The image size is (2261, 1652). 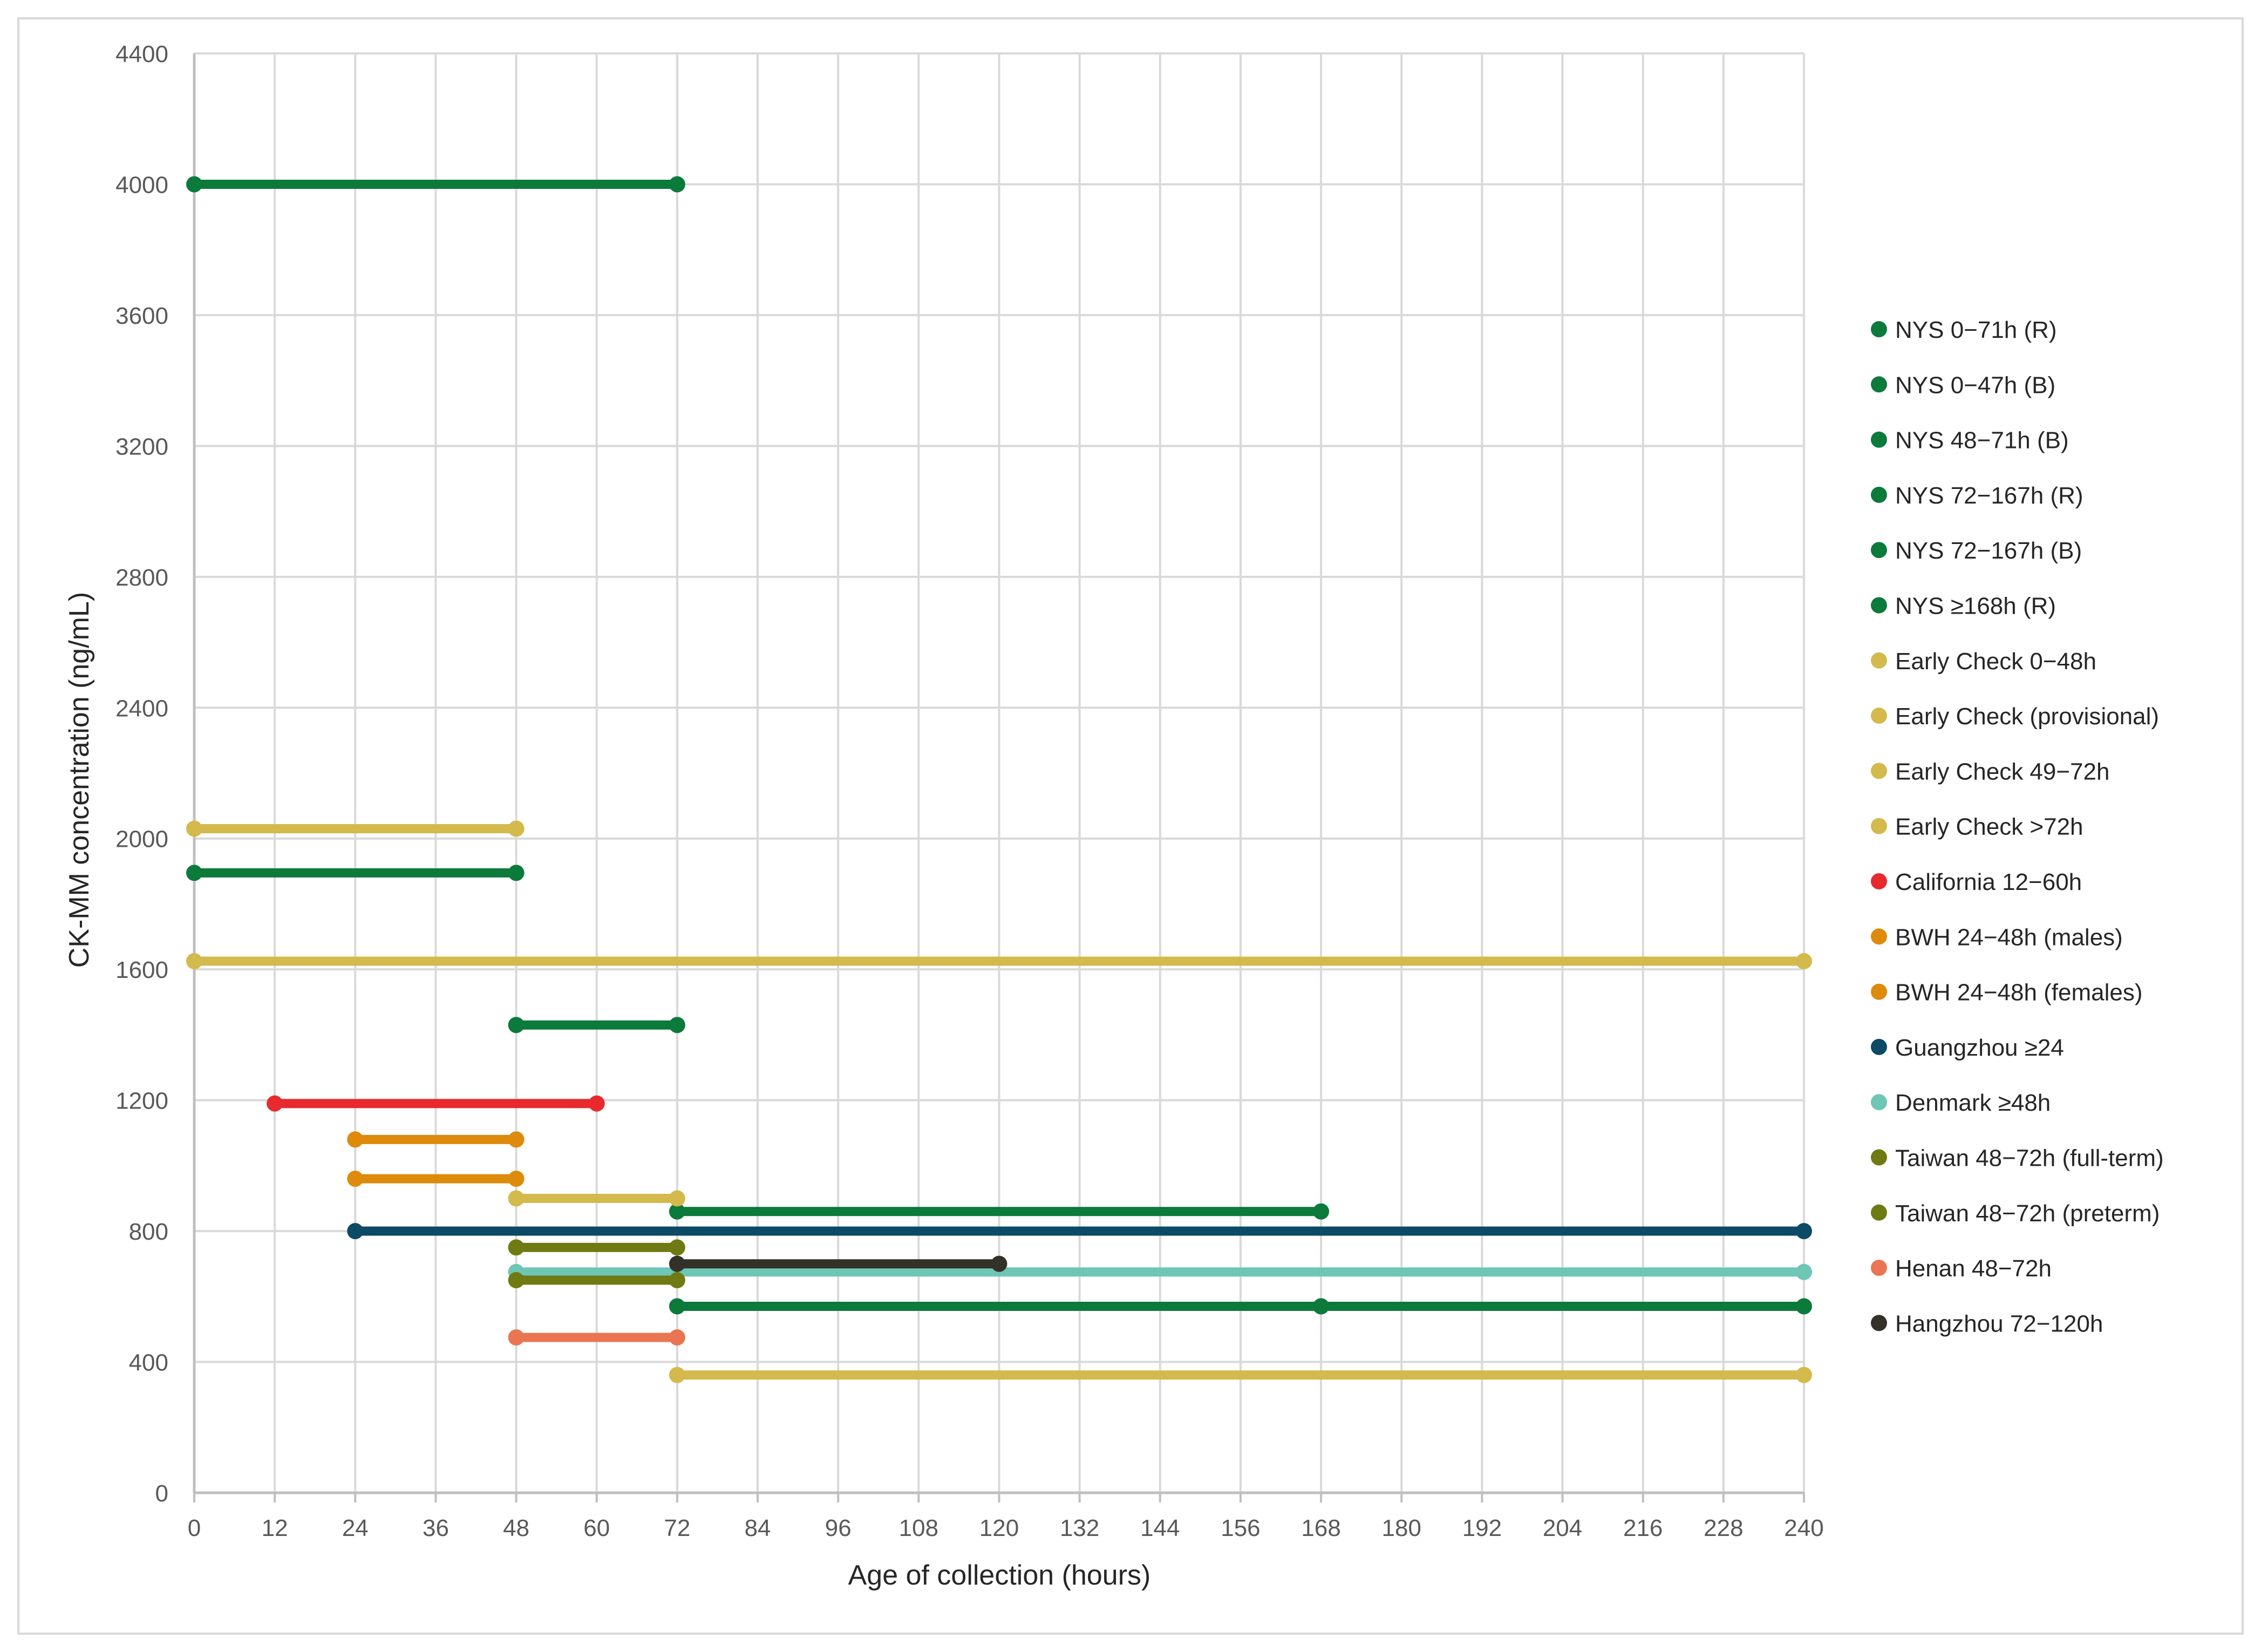 What do you see at coordinates (436, 1528) in the screenshot?
I see `x-tick-label: 36` at bounding box center [436, 1528].